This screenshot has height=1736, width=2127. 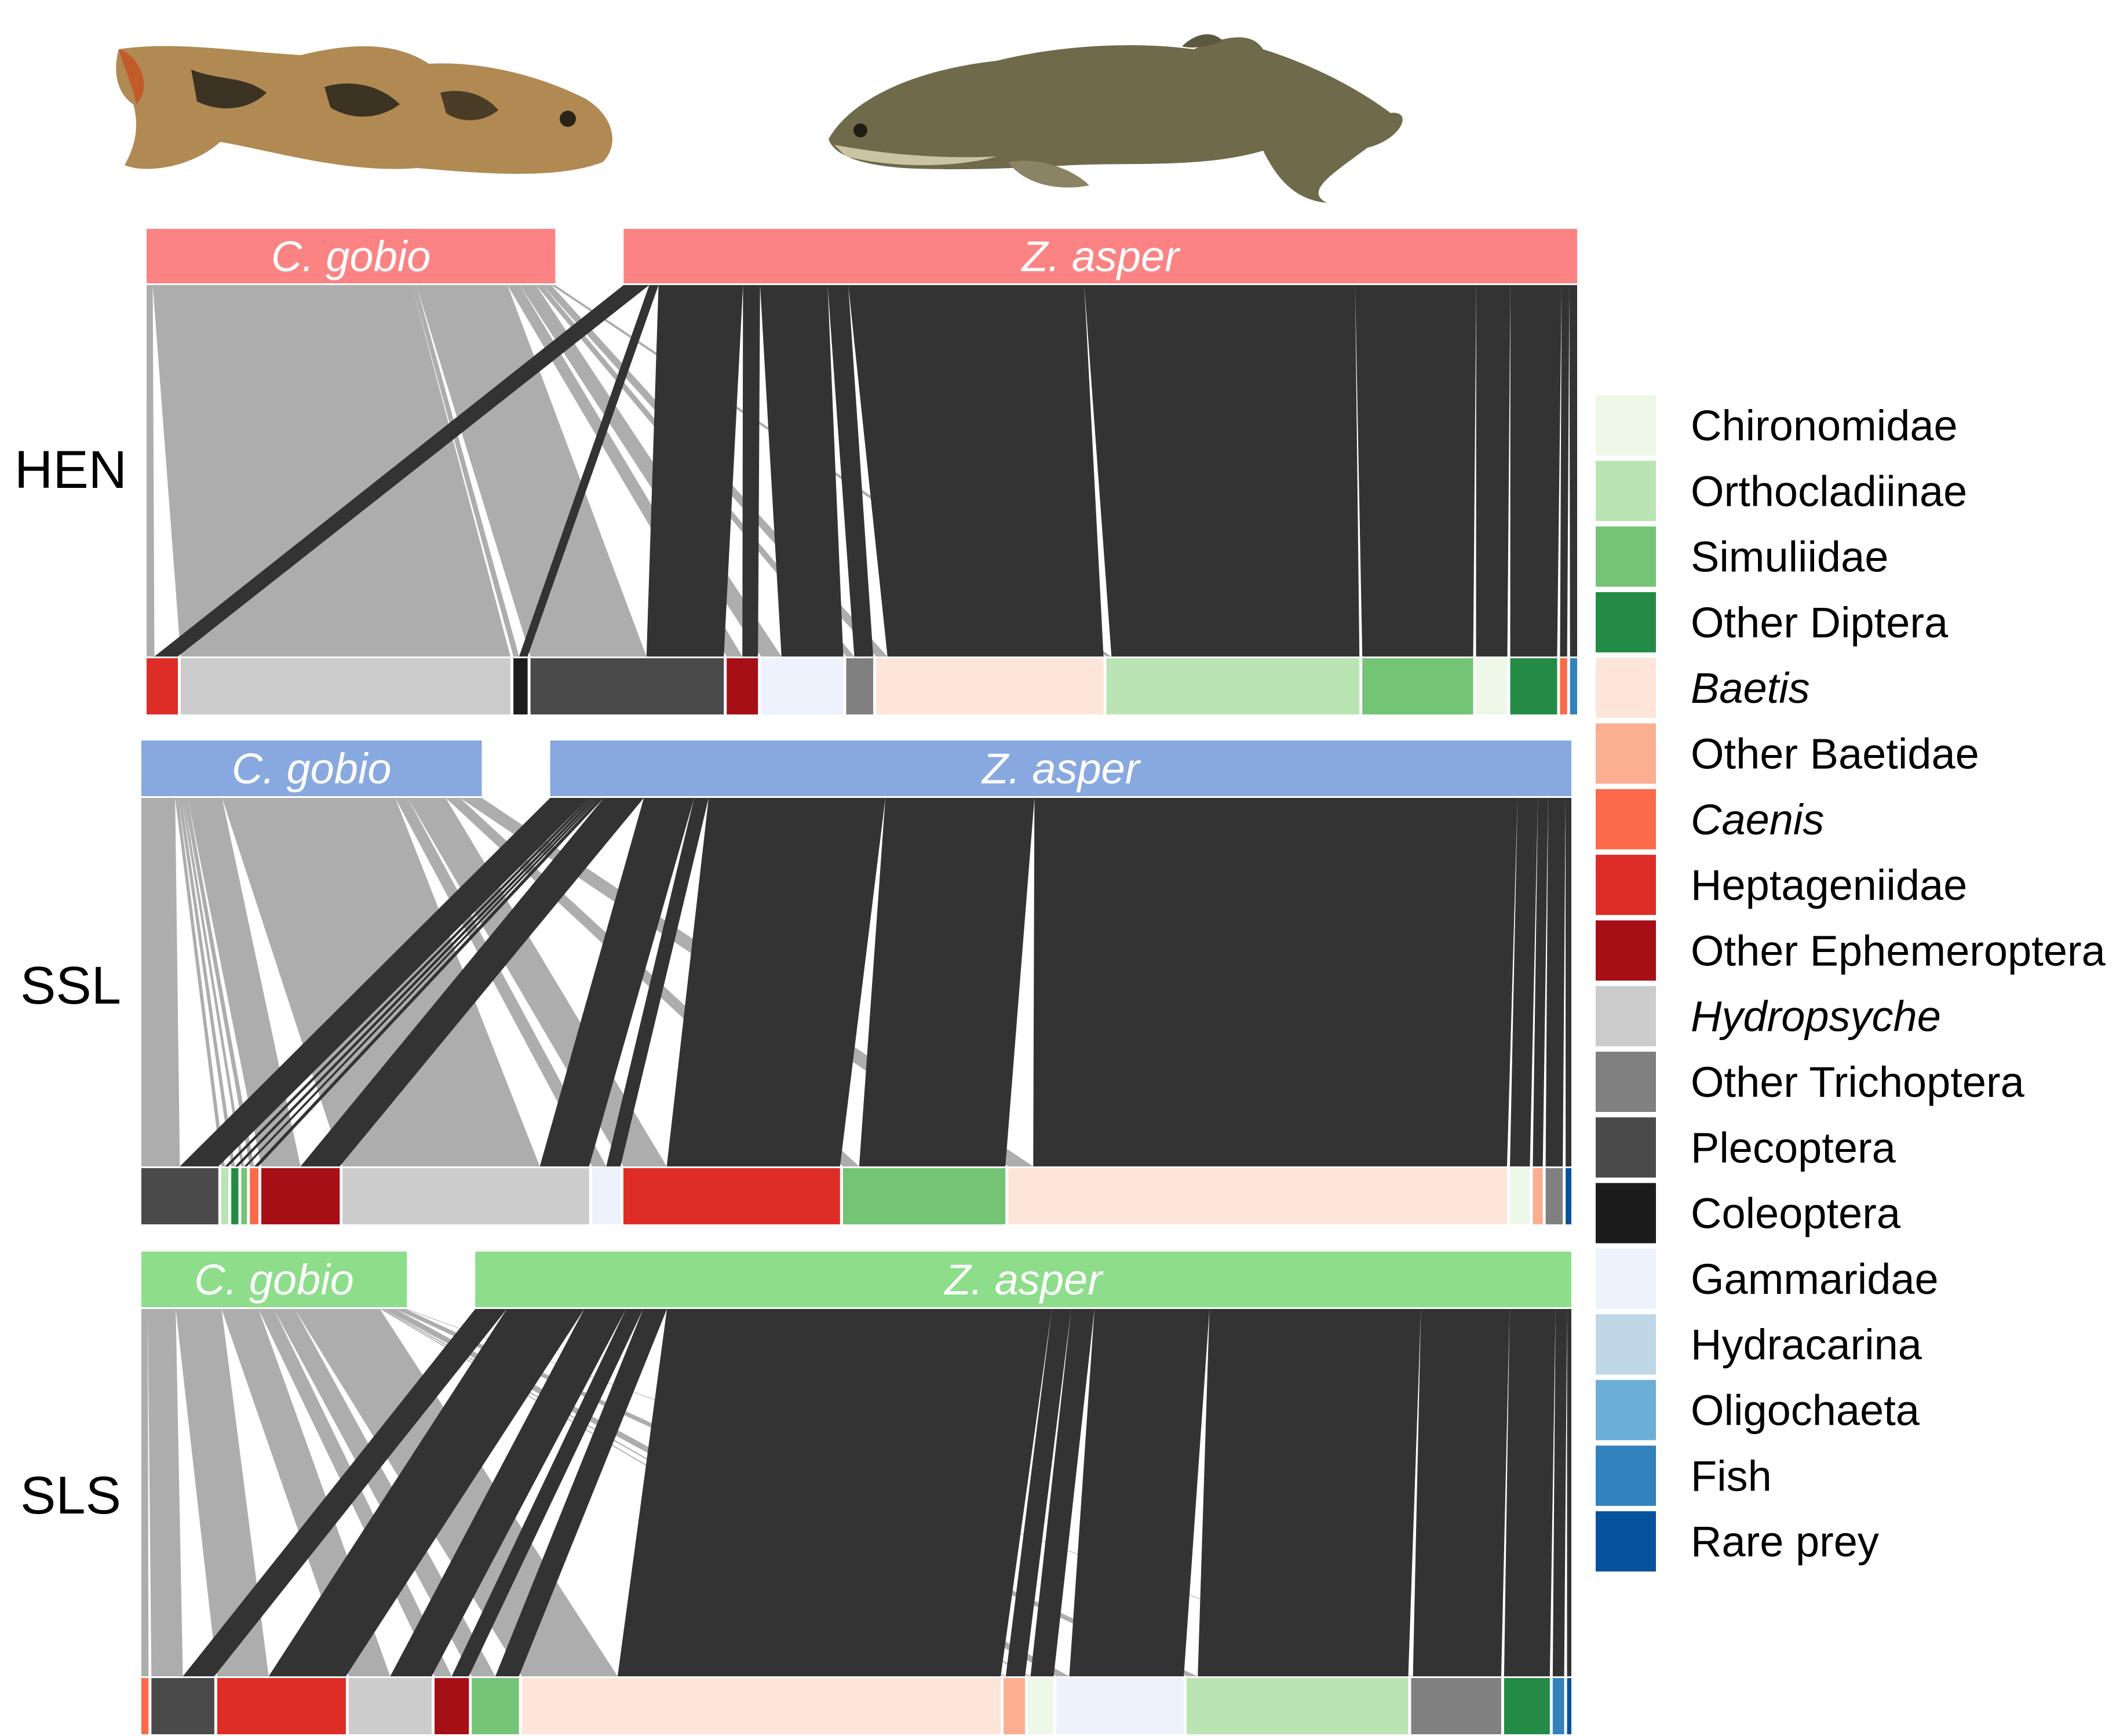 I want to click on legend-item-fish: Fish, so click(x=1684, y=1475).